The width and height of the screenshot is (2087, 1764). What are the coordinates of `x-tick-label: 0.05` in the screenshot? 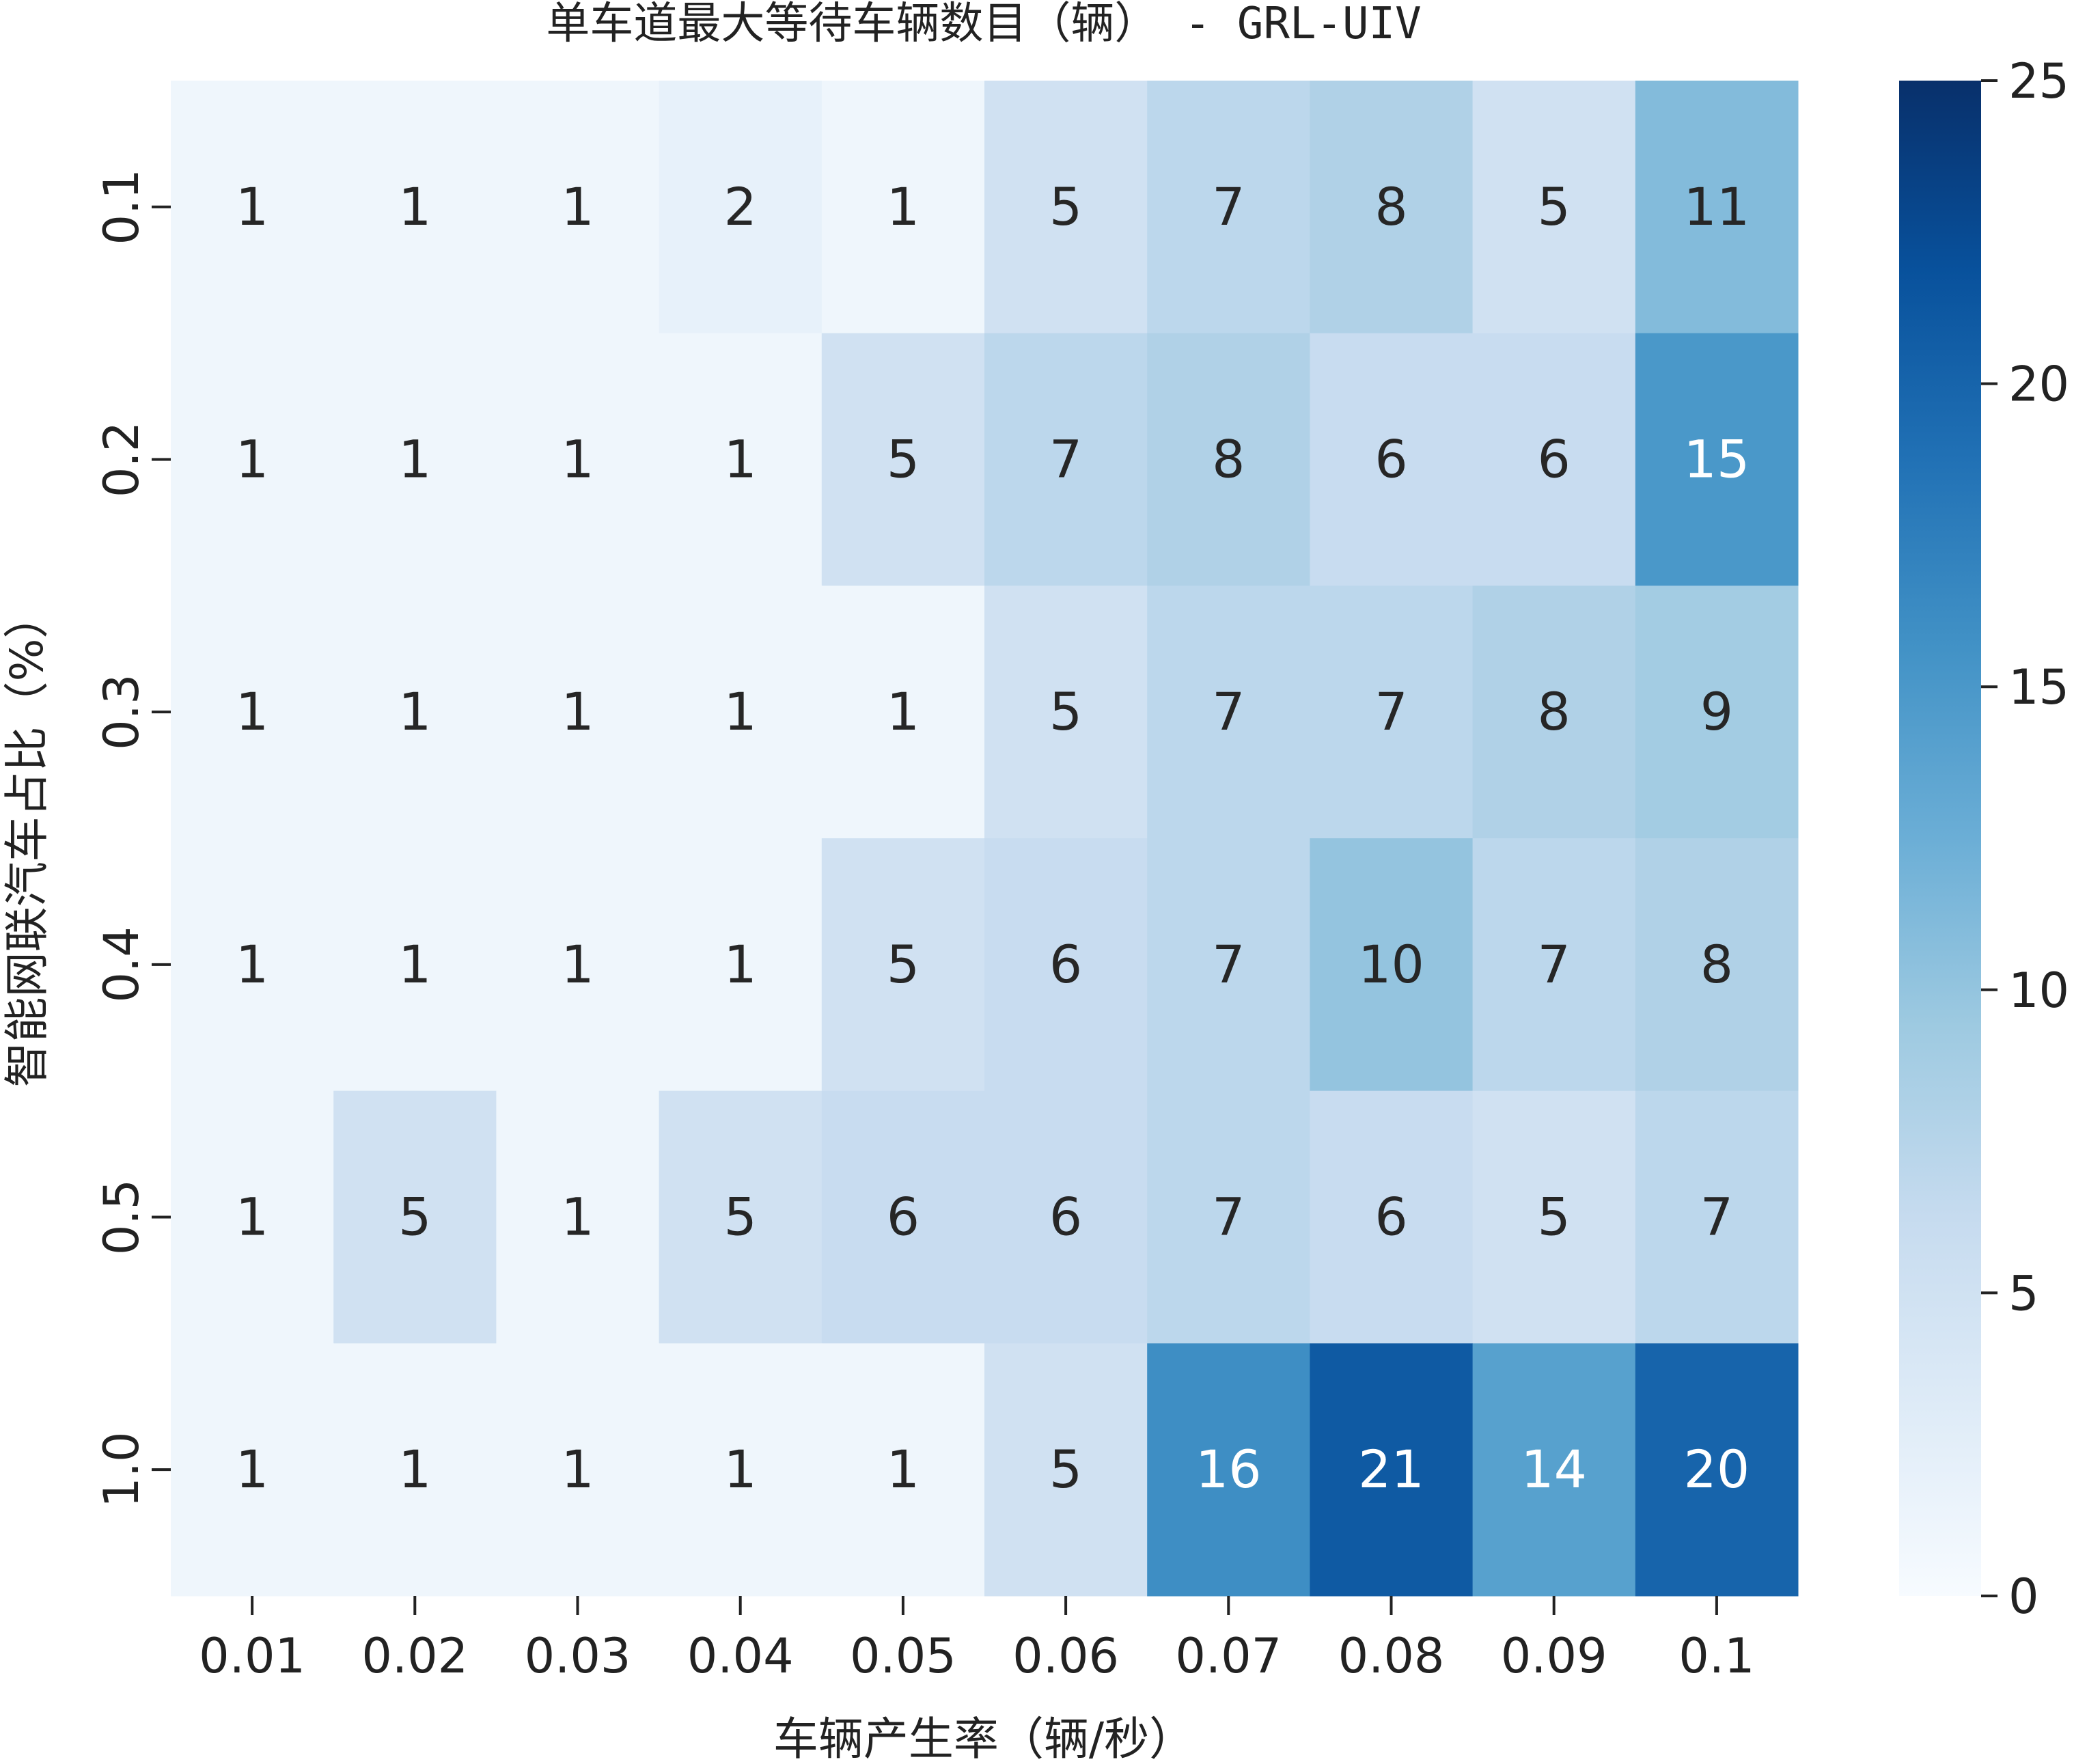 It's located at (903, 1656).